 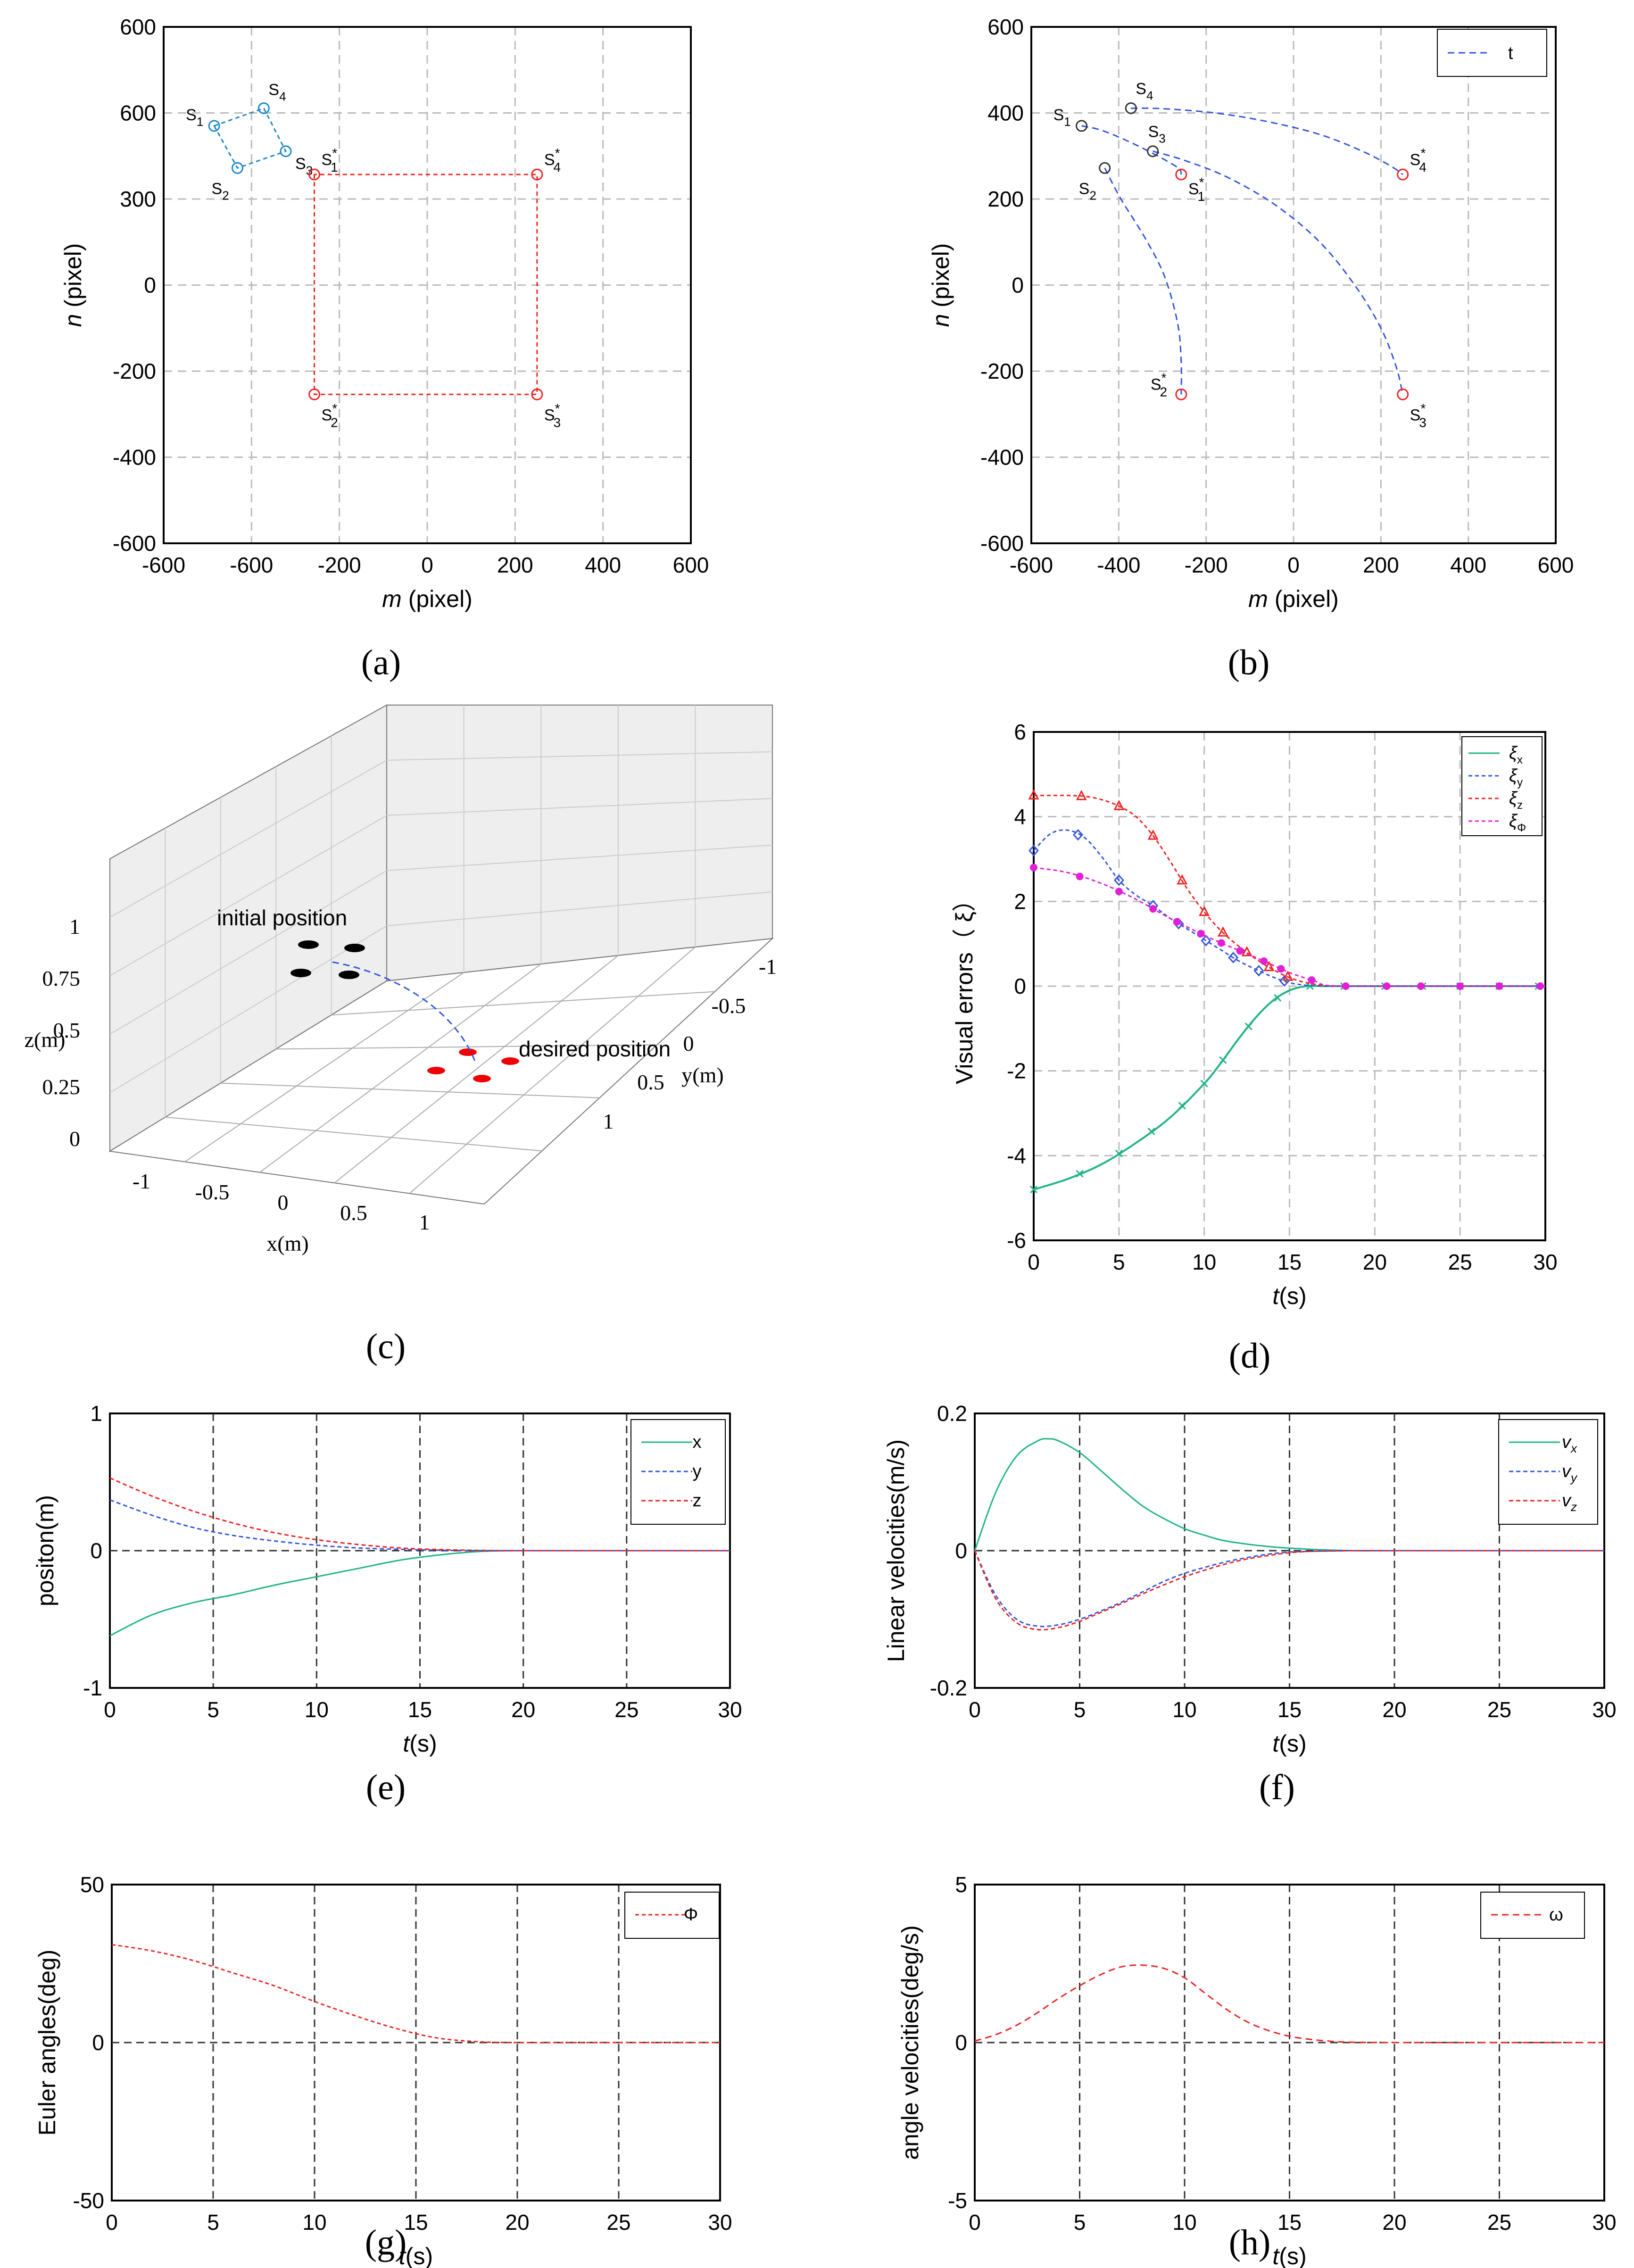 I want to click on start-point, so click(x=1153, y=151).